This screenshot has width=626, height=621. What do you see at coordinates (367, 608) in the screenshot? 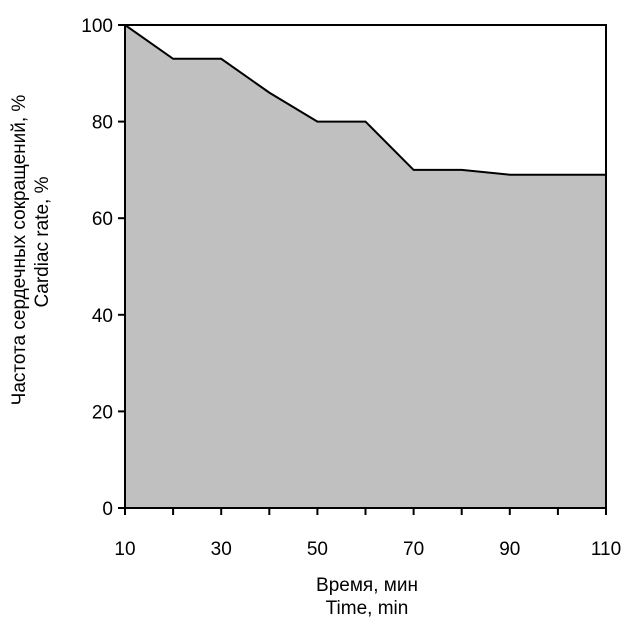
I see `x-axis-title-line-2: Time, min` at bounding box center [367, 608].